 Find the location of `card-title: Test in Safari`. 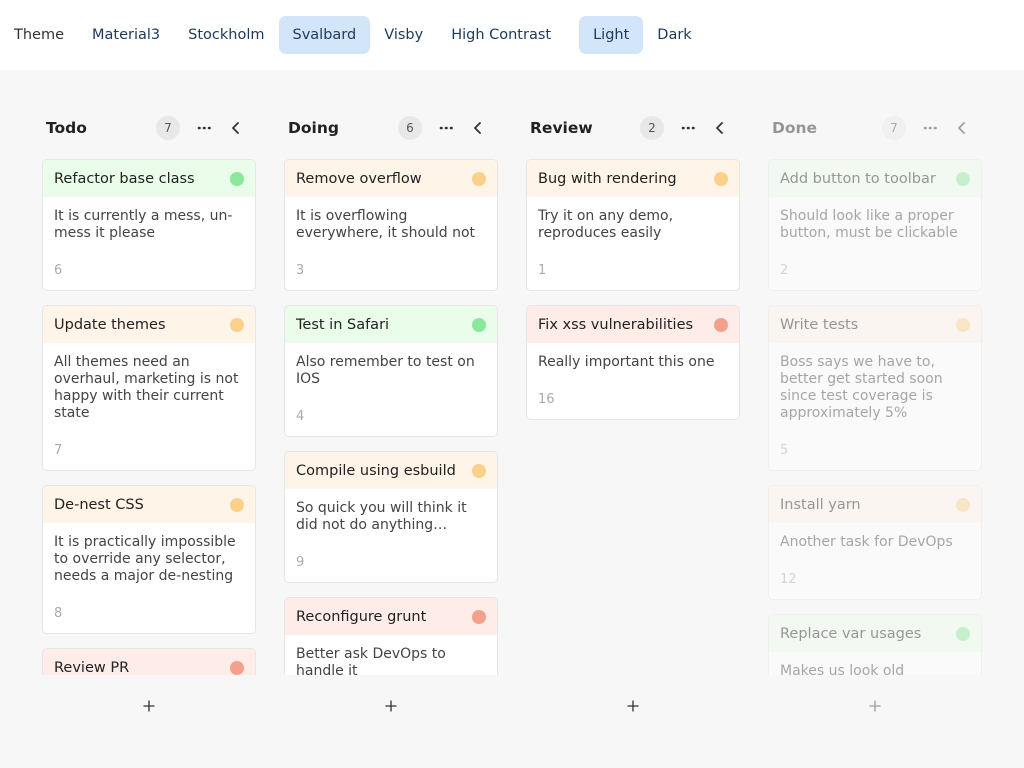

card-title: Test in Safari is located at coordinates (343, 324).